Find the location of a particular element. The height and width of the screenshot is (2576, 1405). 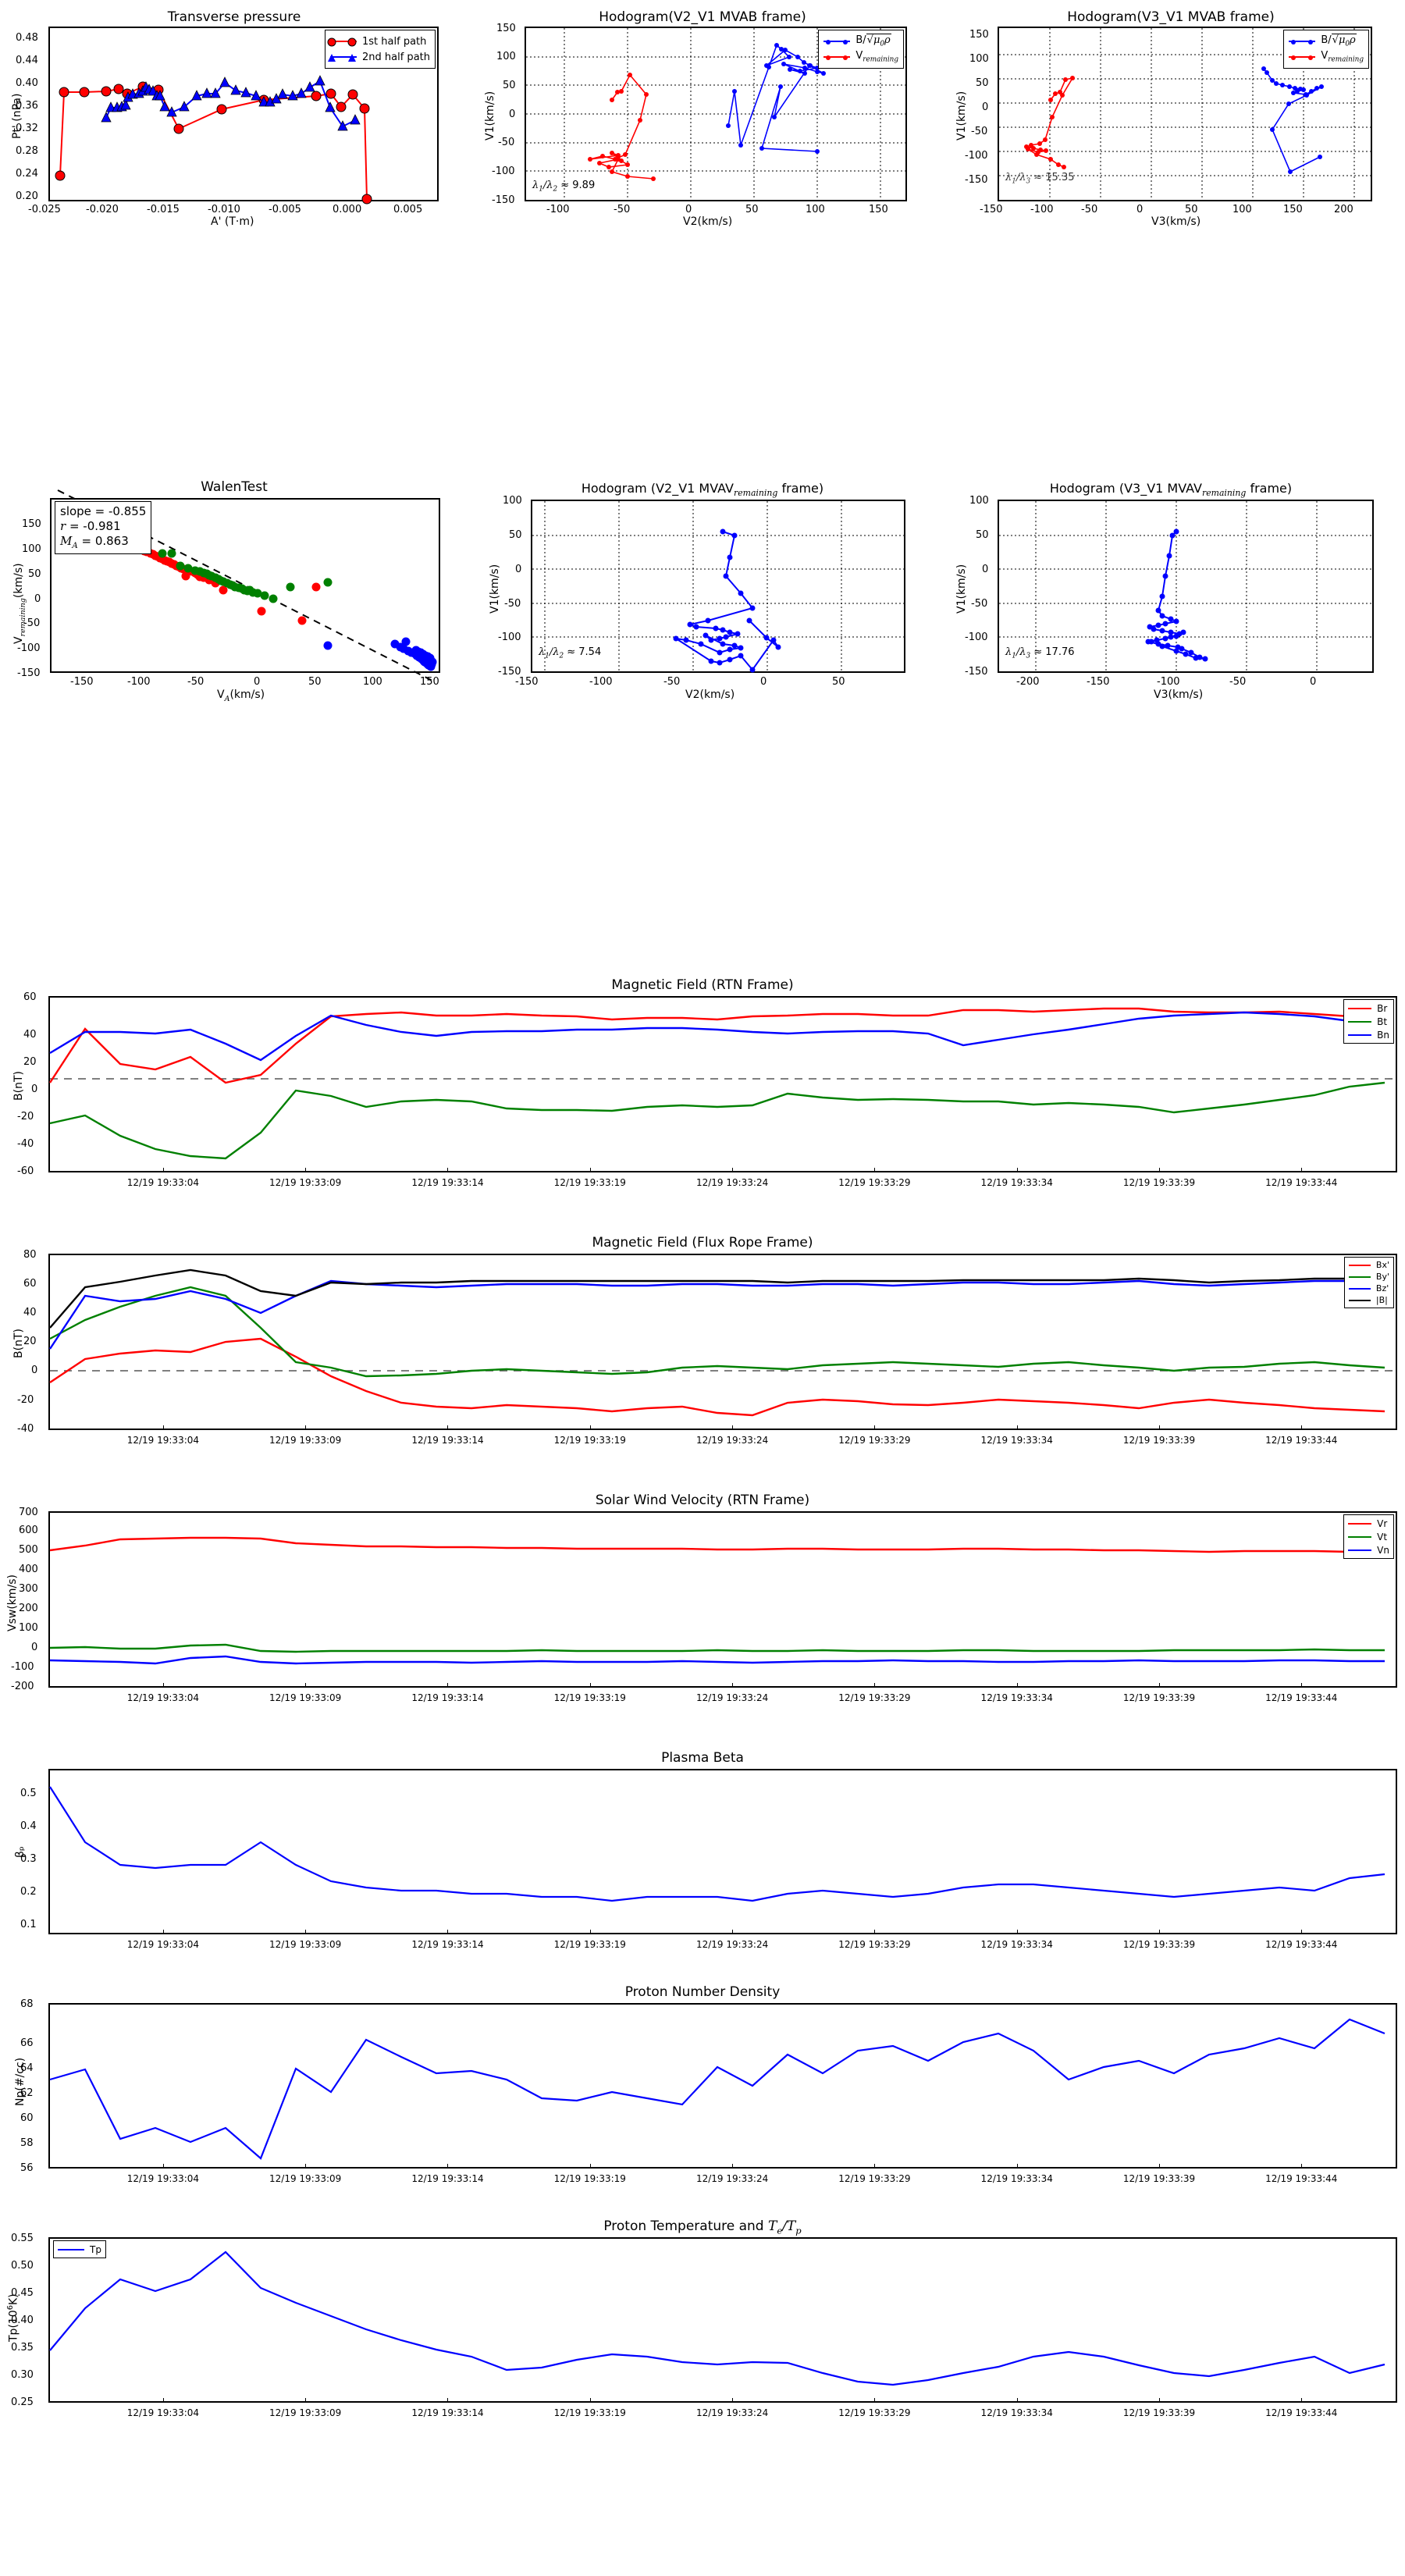

panel-hodogram-v3v1-mvab: Hodogram(V3_V1 MVAB frame) is located at coordinates (1171, 117).